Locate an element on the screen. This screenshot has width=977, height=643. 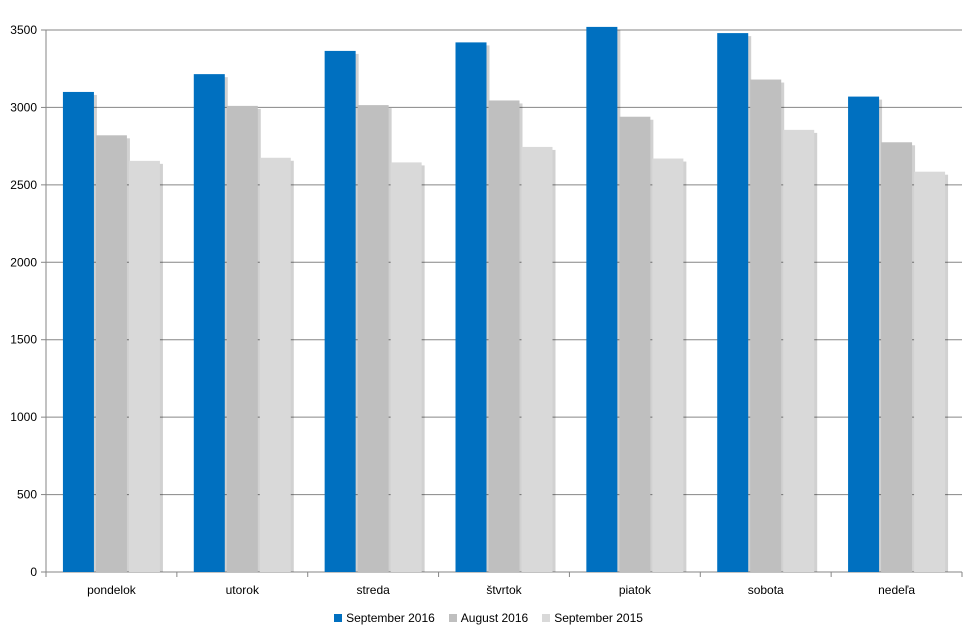
y-tick-label-500: 500 is located at coordinates (27, 495).